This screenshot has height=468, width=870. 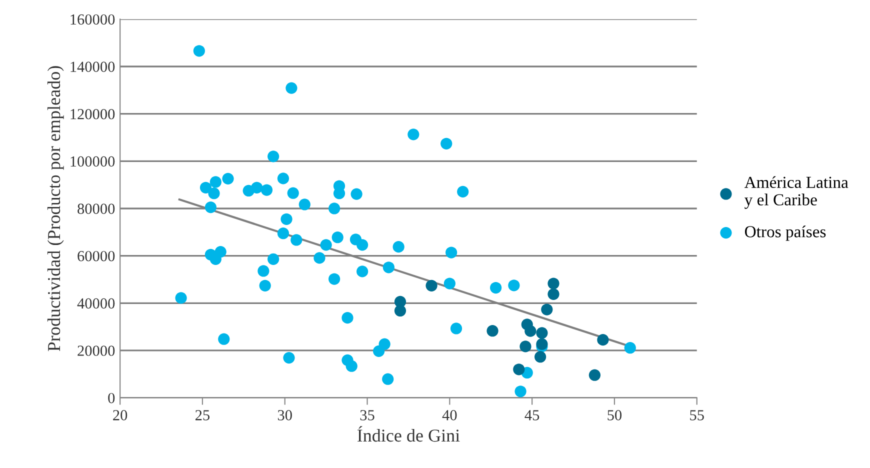 I want to click on x-axis-title: Índice de Gini, so click(x=408, y=434).